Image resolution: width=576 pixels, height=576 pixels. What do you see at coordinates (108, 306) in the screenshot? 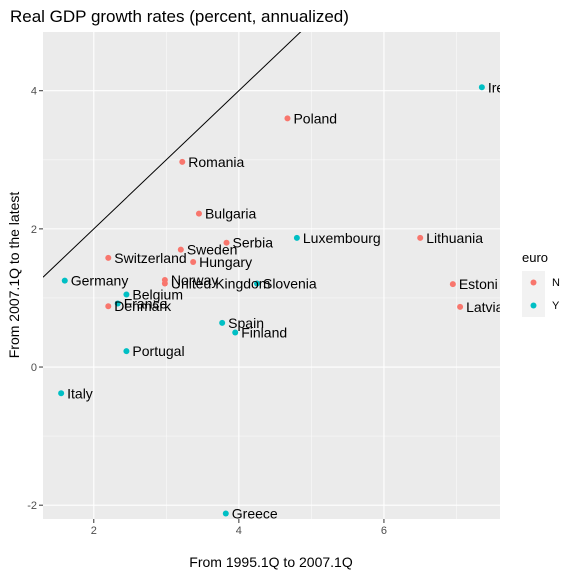
I see `data-point-denmark` at bounding box center [108, 306].